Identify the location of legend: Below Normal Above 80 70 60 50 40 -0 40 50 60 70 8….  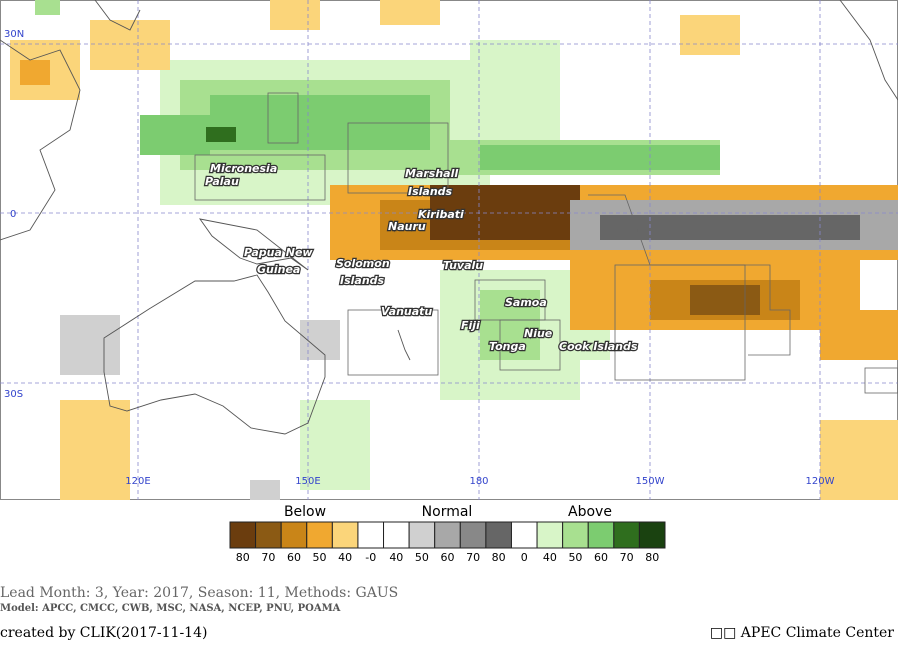
(447, 534).